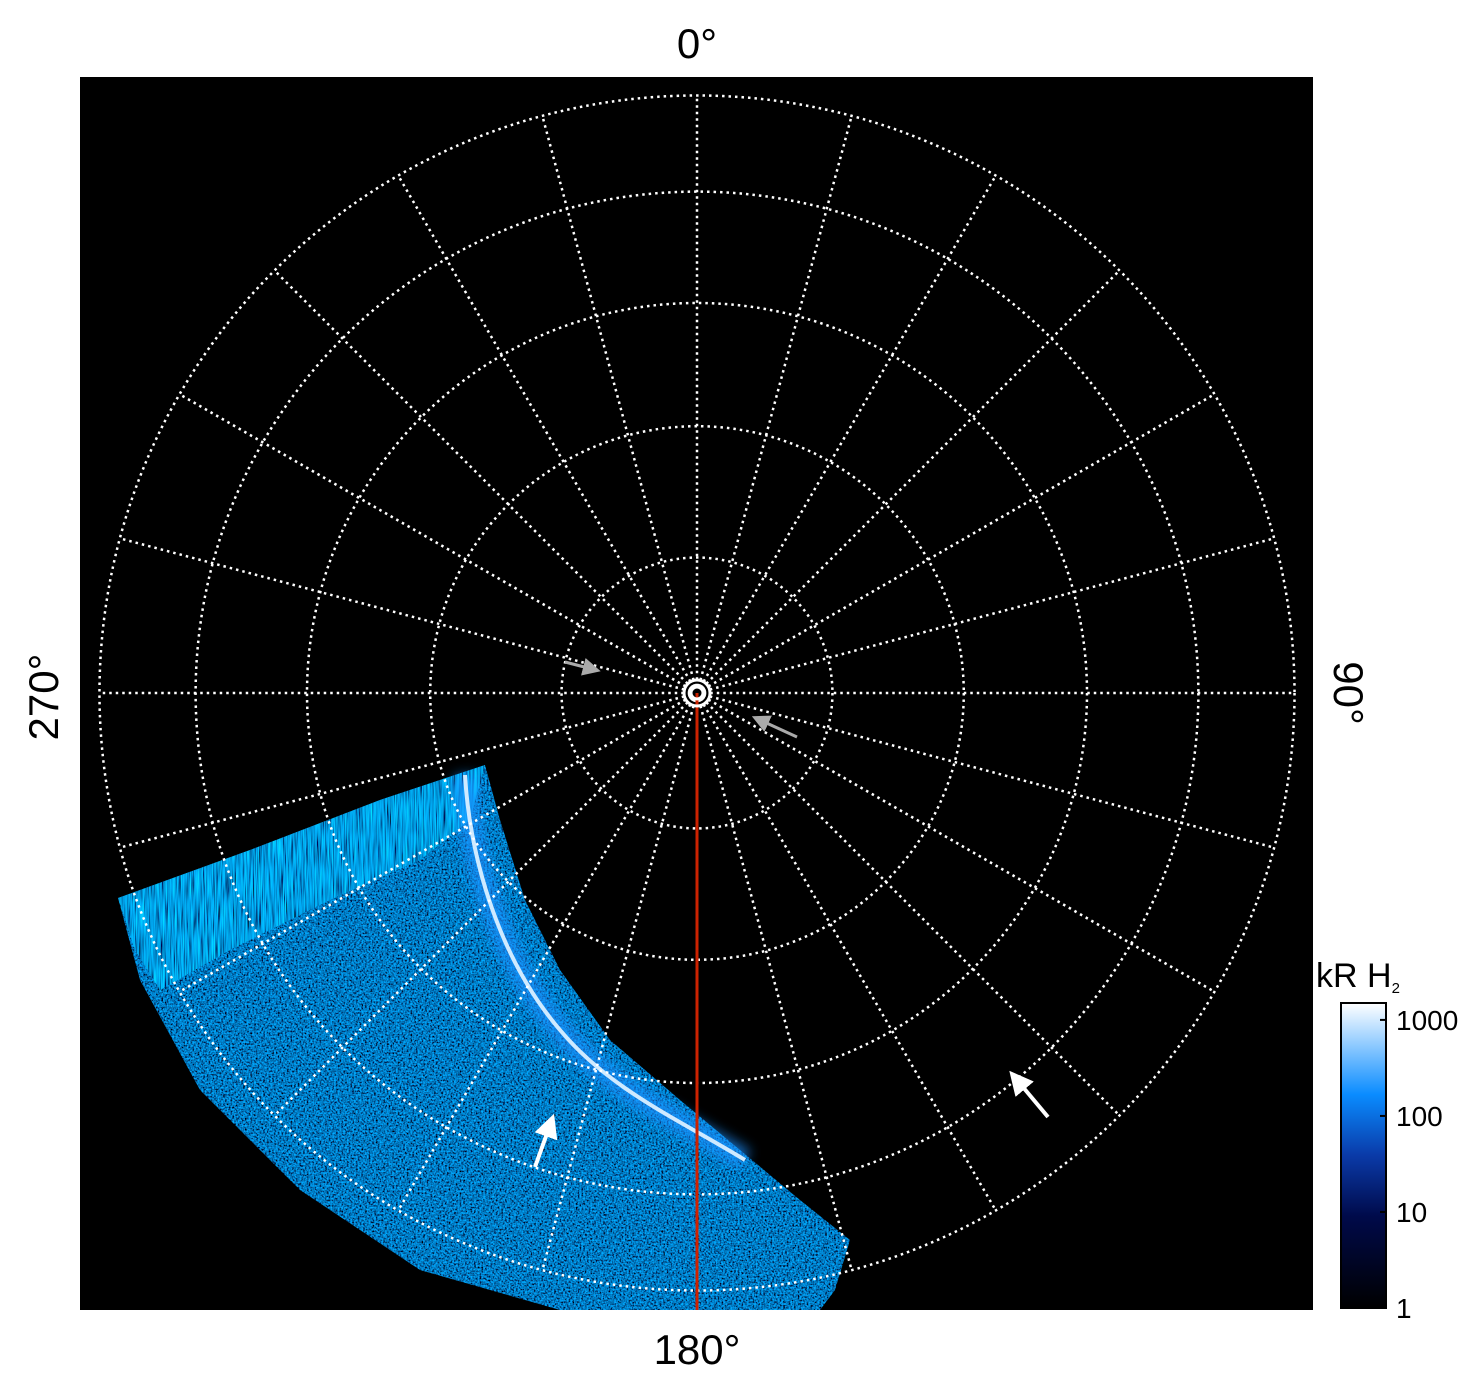 This screenshot has width=1481, height=1386. I want to click on main-oval-arc, so click(605, 968).